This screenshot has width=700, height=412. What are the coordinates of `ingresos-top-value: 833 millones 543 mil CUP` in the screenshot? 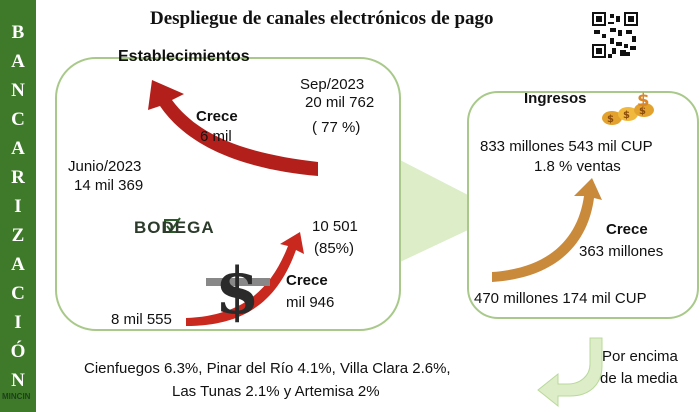 It's located at (566, 146).